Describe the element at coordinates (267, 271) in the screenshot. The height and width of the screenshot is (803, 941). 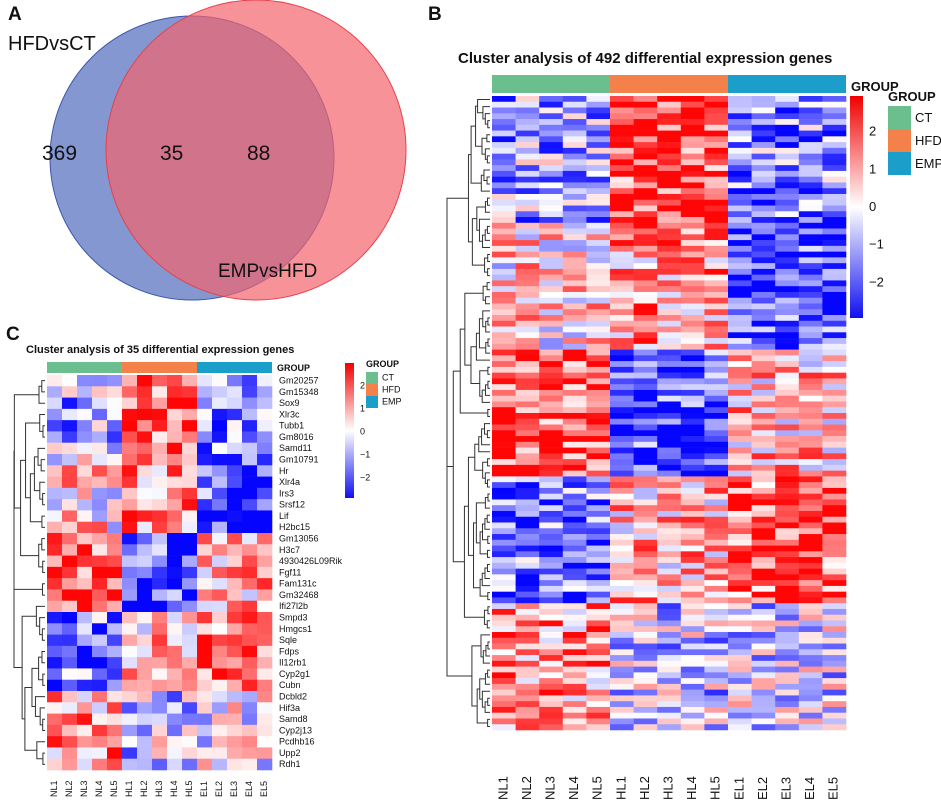
I see `venn-right-label: EMPvsHFD` at that location.